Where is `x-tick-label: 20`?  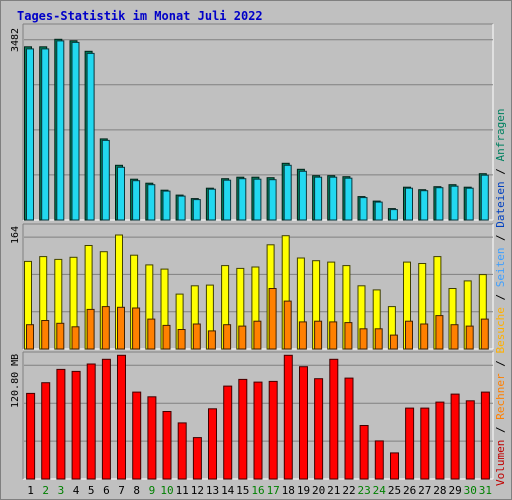
x-tick-label: 20 is located at coordinates (318, 490).